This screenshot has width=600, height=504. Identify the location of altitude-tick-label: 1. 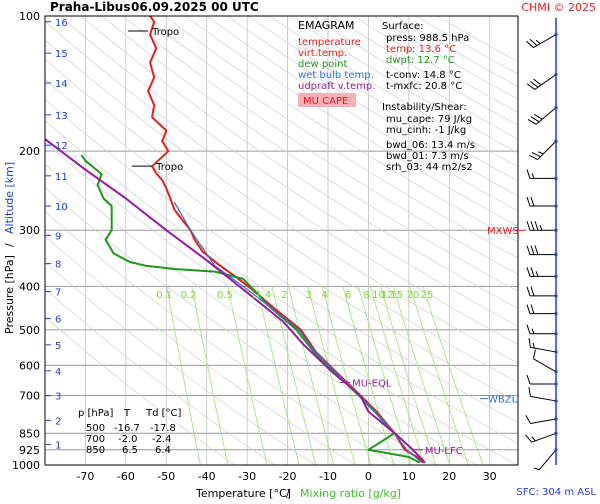
(58, 445).